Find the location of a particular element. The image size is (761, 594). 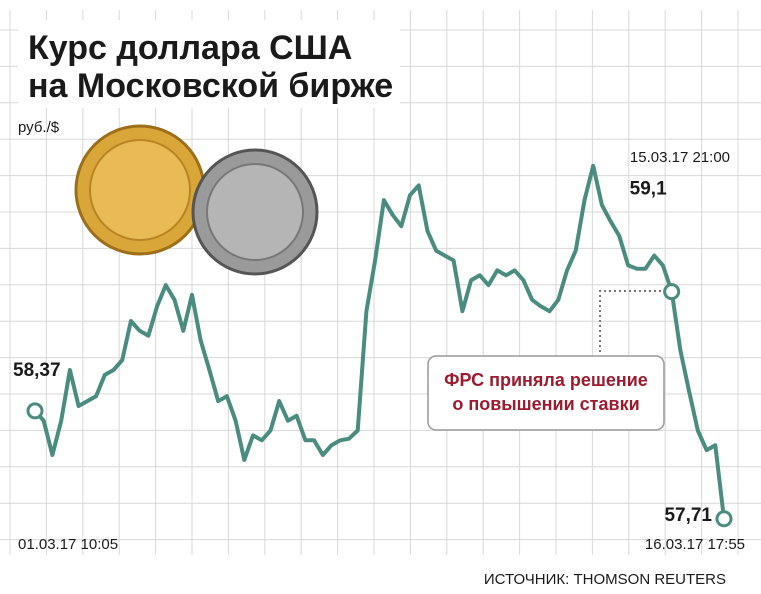

ruble-coin-face is located at coordinates (255, 212).